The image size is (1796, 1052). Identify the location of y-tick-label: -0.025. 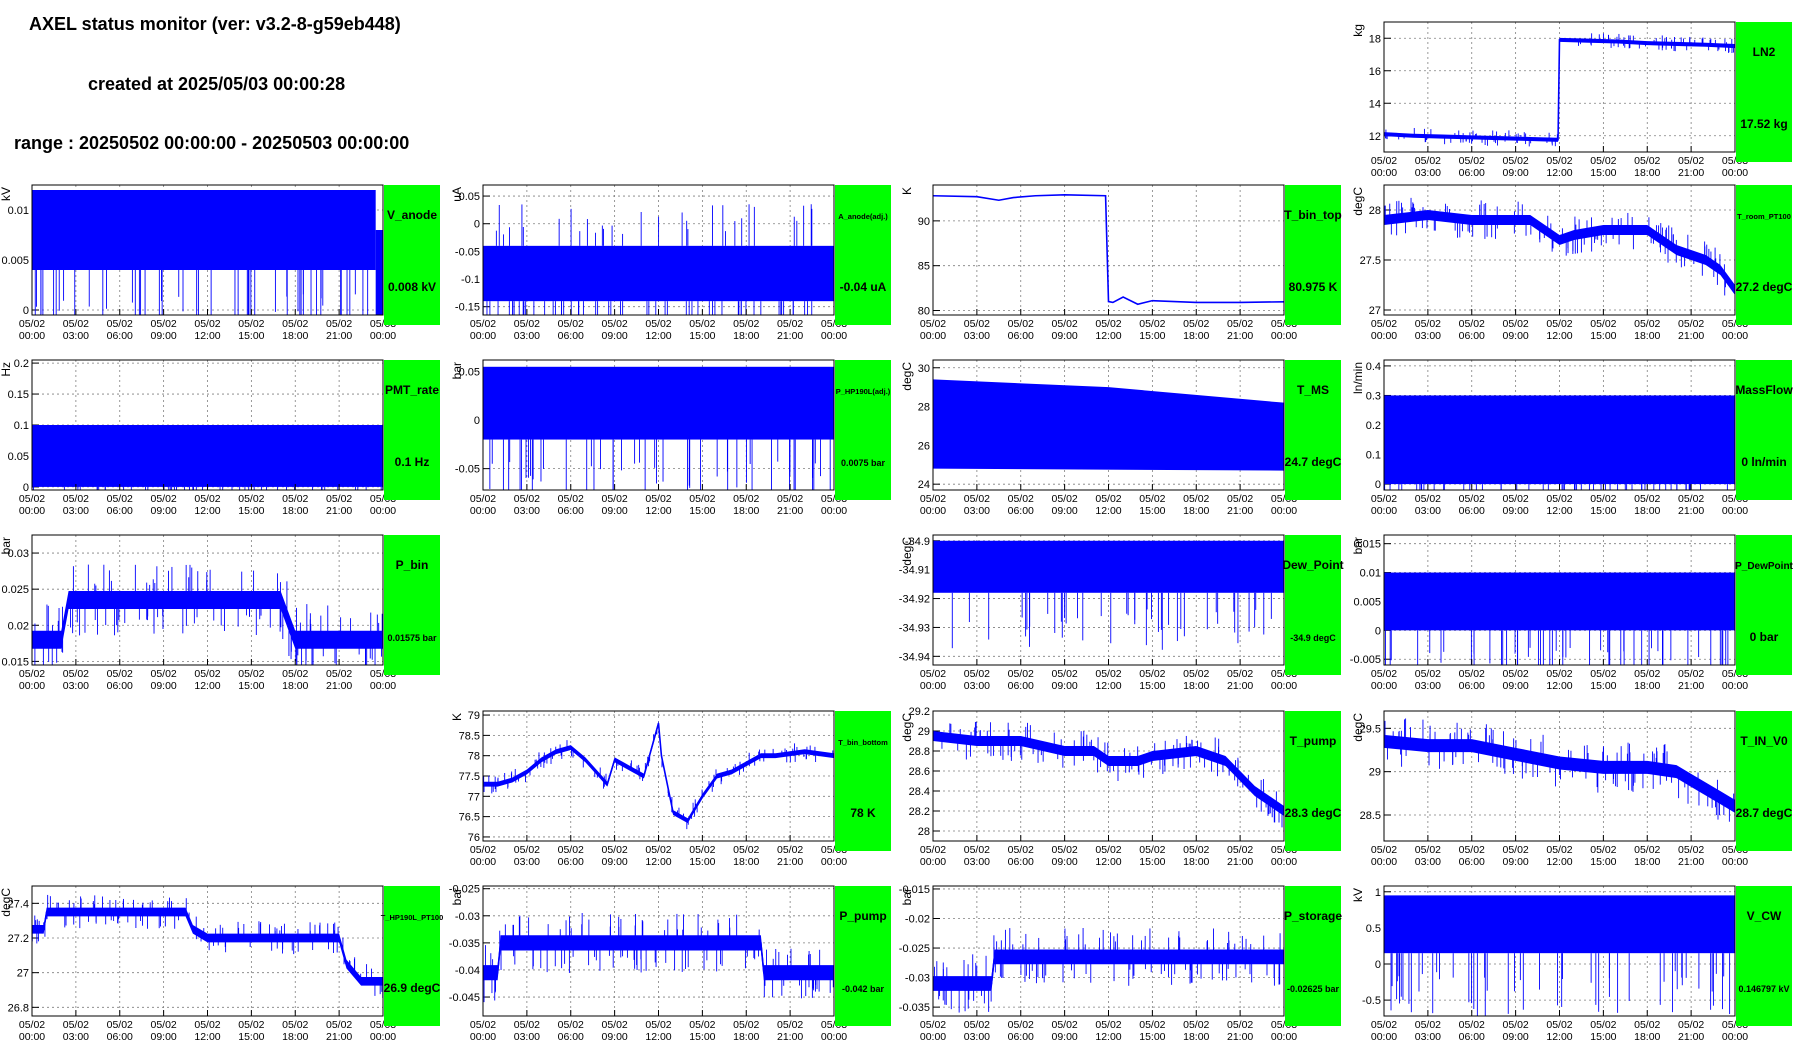
(464, 890).